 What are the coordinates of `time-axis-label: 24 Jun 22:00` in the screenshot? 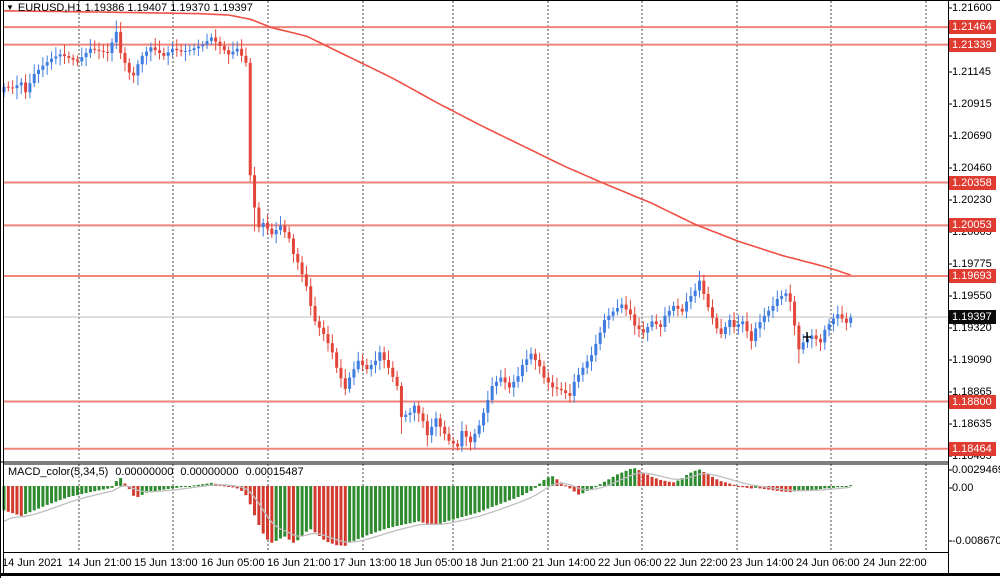 It's located at (895, 563).